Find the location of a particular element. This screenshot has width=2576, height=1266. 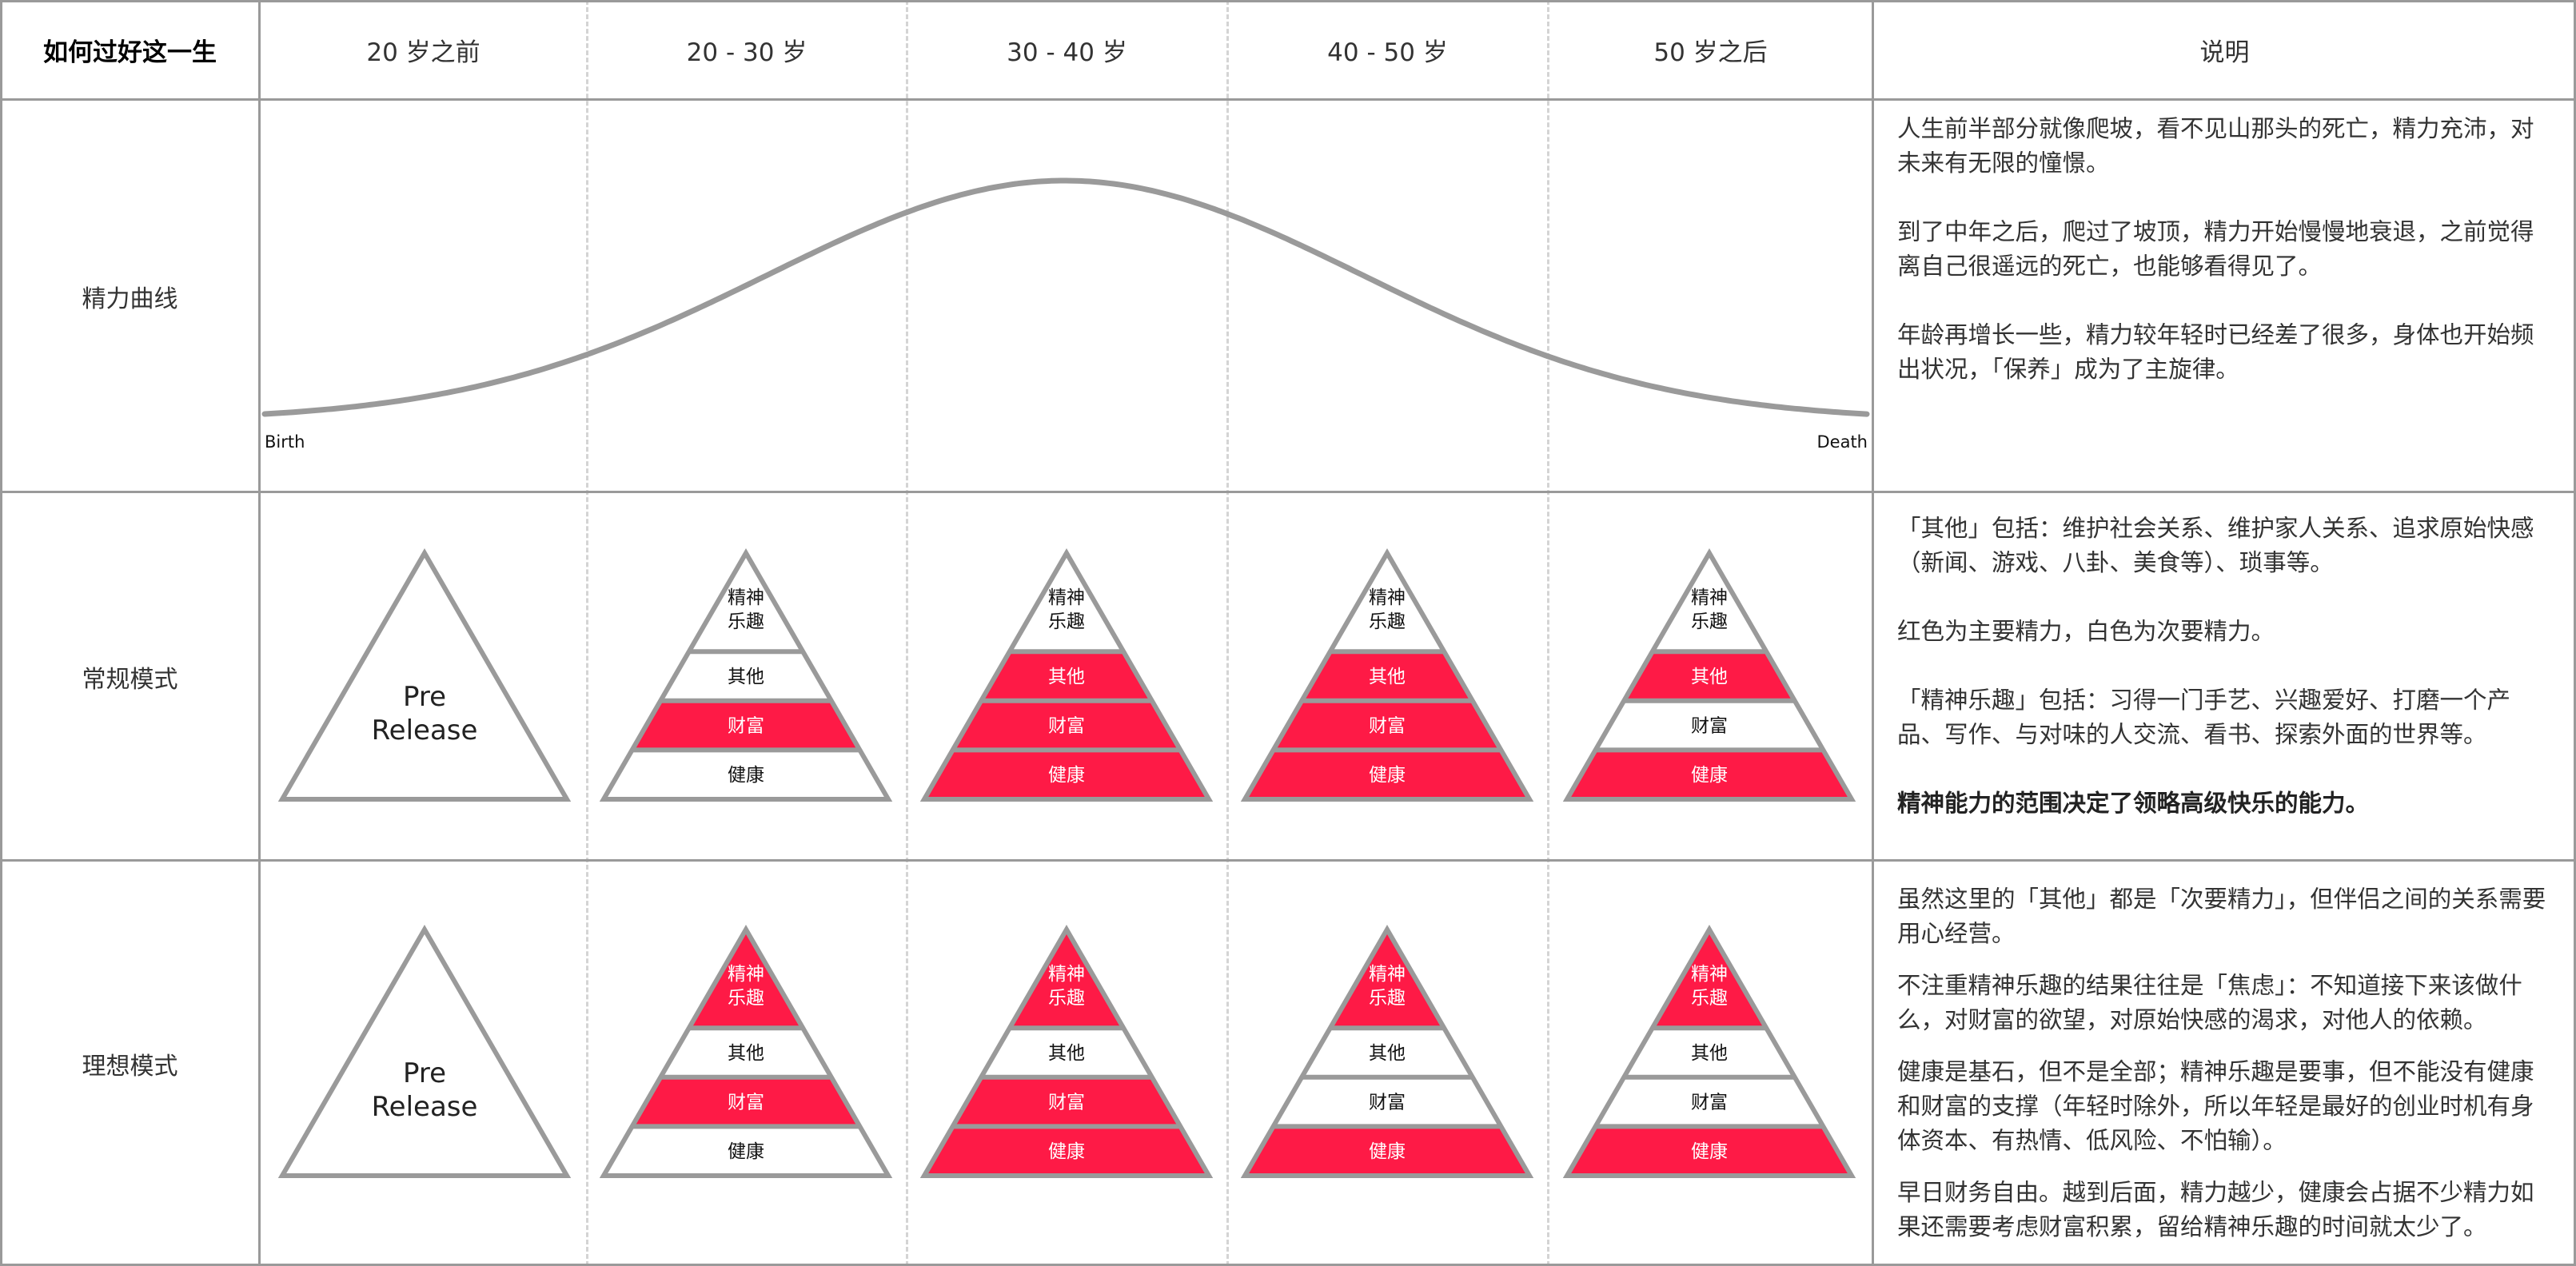

note-paragraph: 人生前半部分就像爬坡，看不见山那头的死亡，精力充沛，对未来有无限的憧憬。 is located at coordinates (2215, 146).